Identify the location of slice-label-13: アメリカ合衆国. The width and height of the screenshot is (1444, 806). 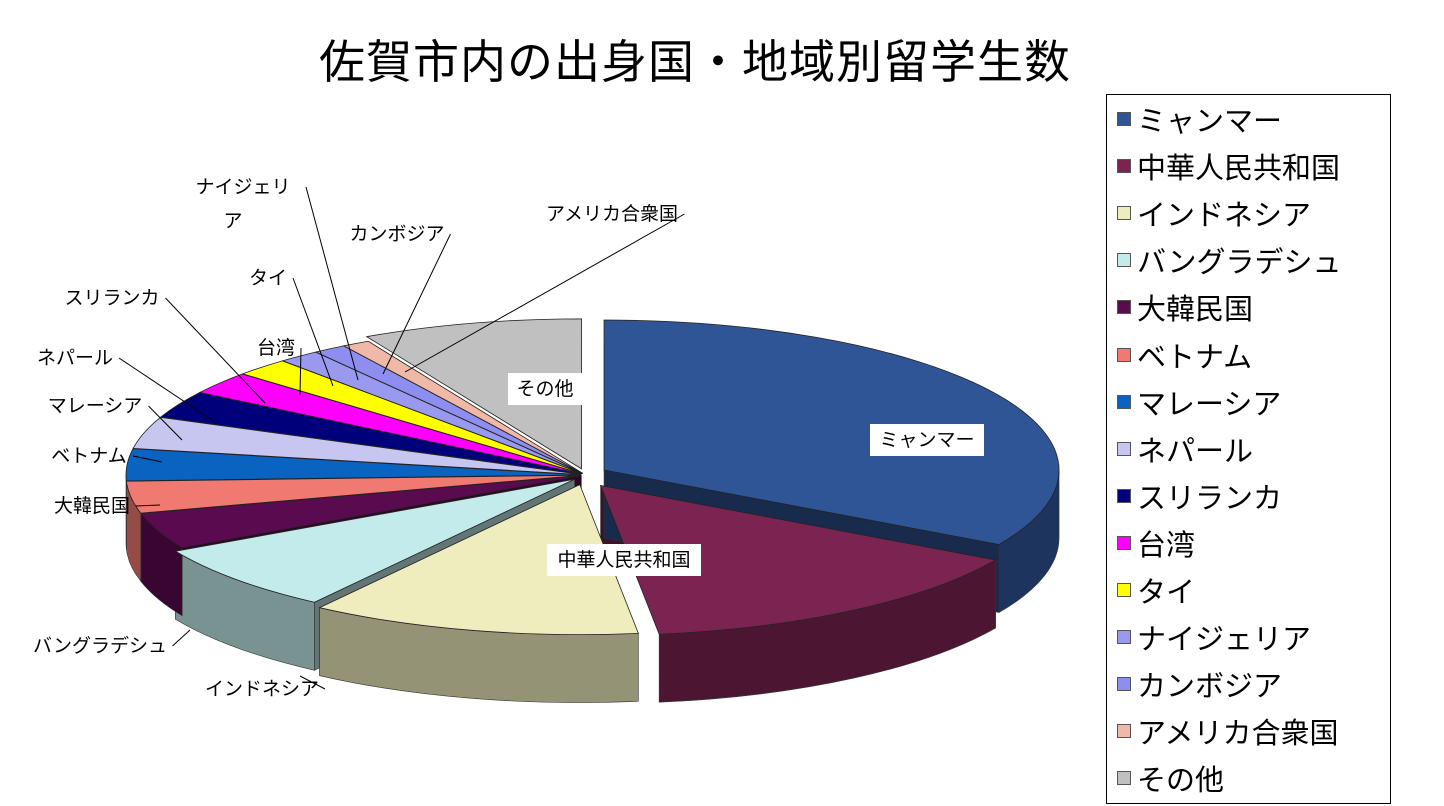
(612, 214).